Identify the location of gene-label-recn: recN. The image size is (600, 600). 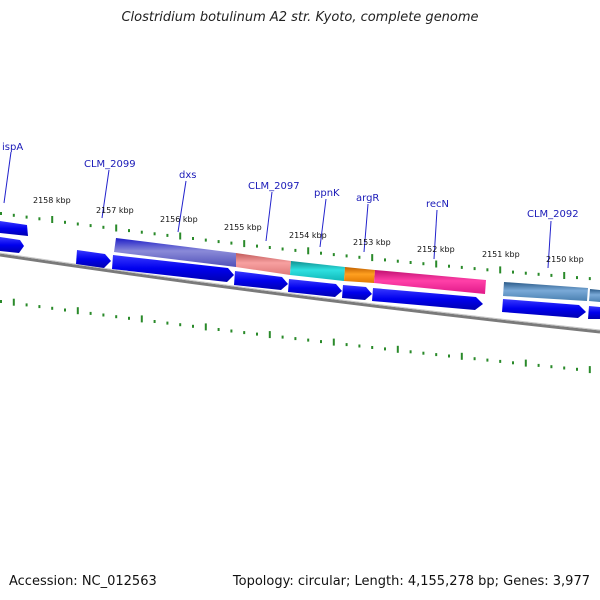
(437, 204).